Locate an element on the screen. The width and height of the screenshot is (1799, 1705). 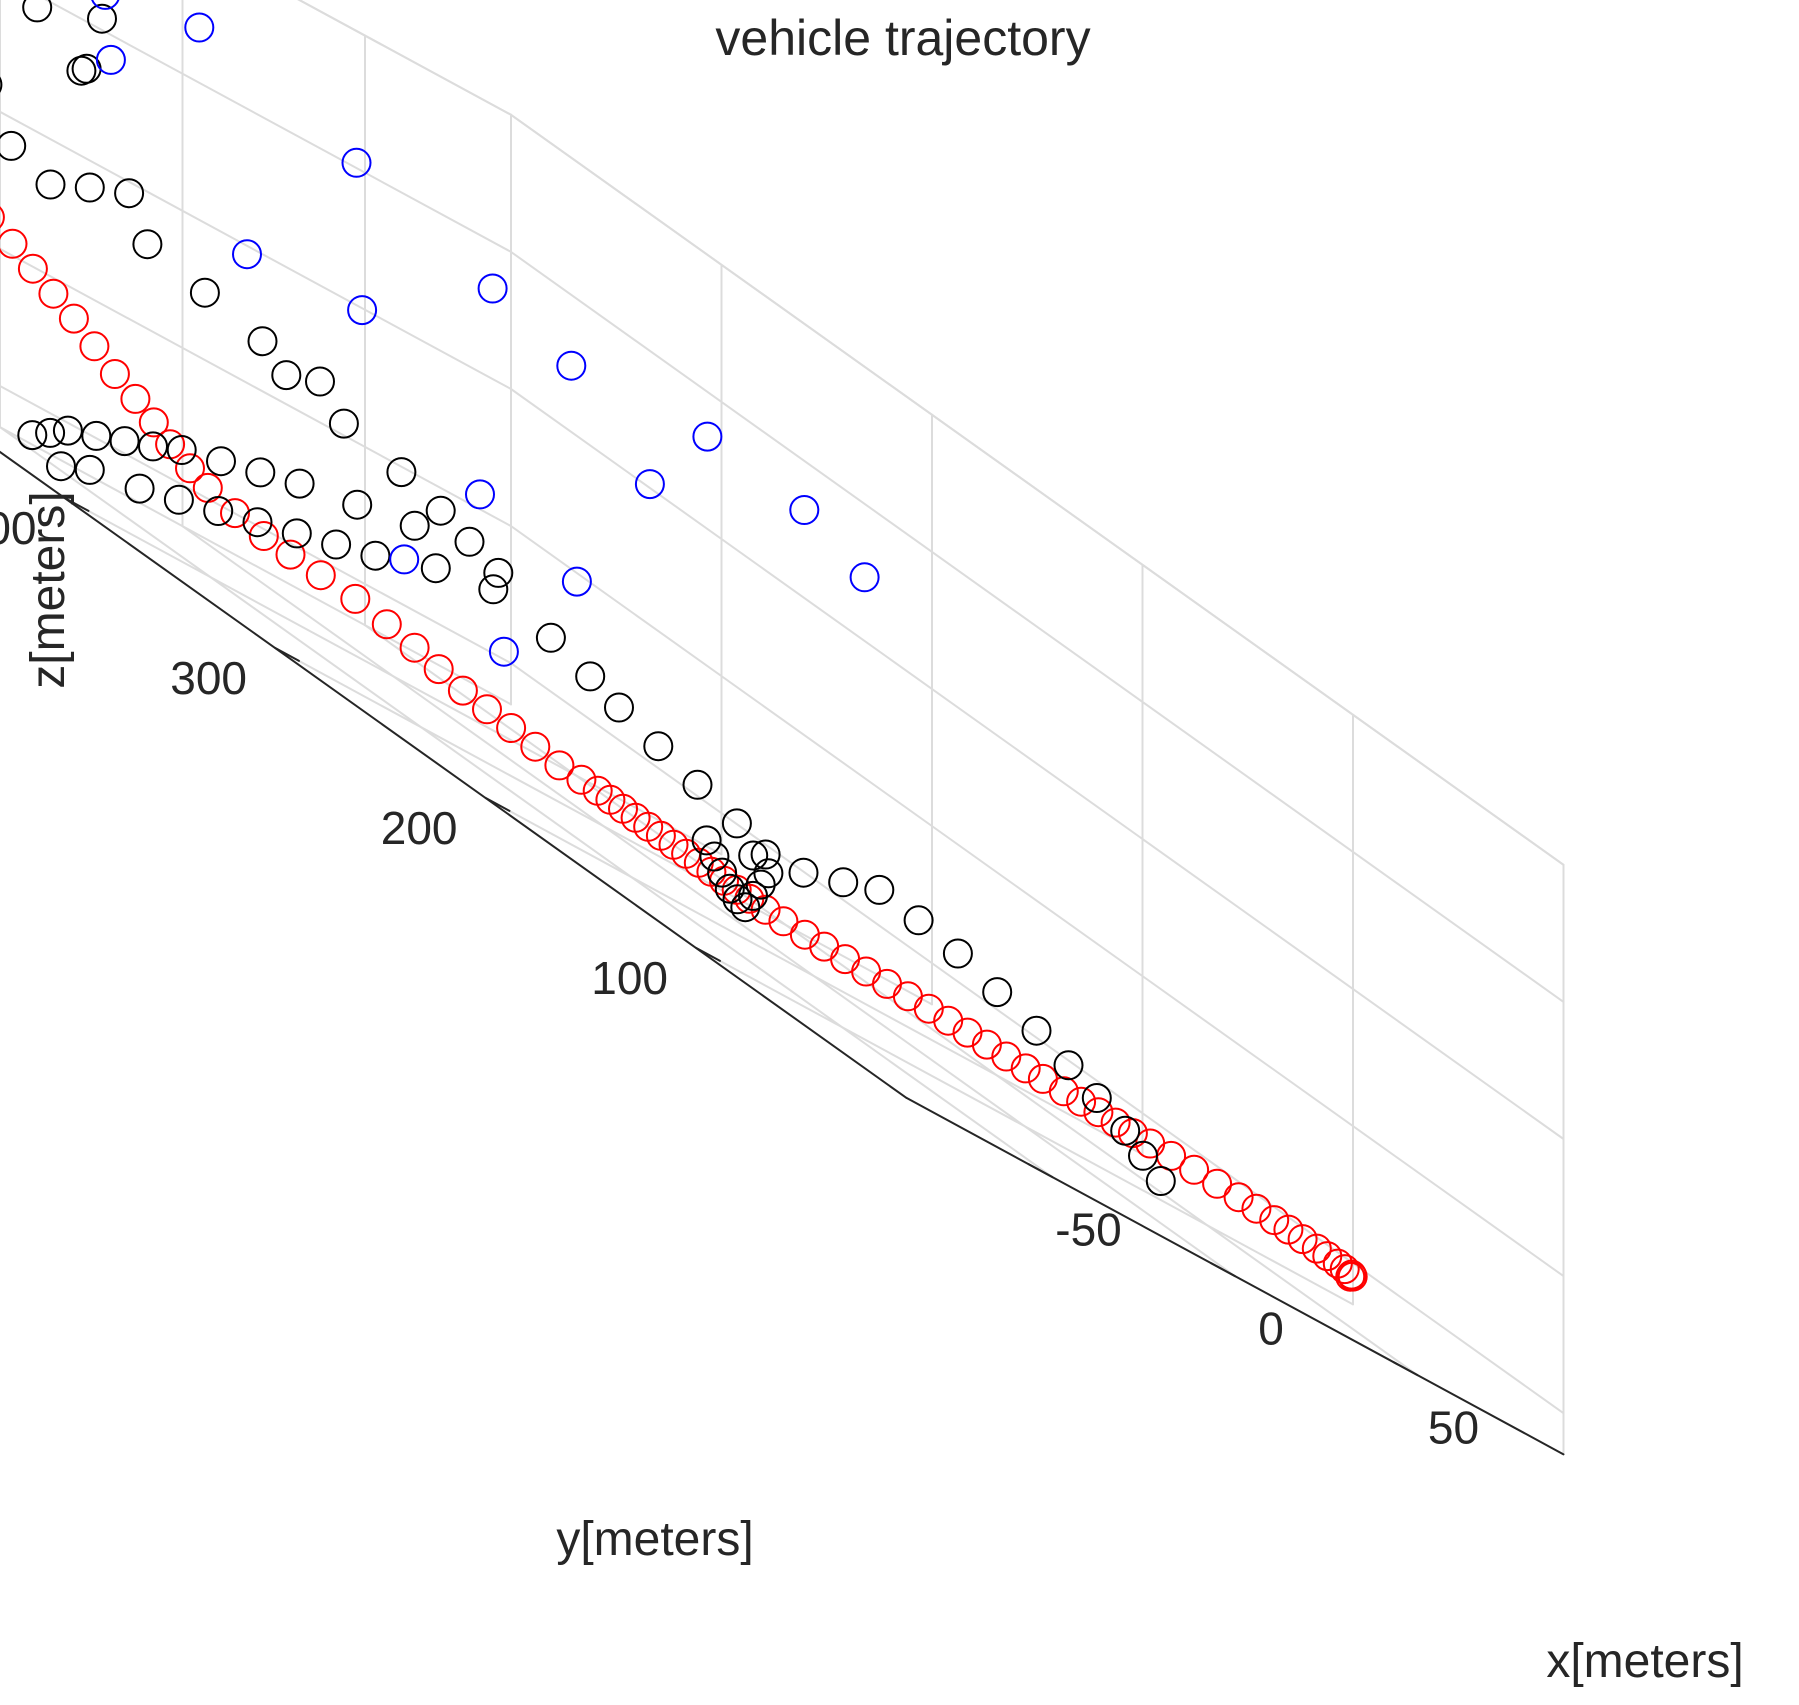
z-axis-label: z[meters] is located at coordinates (48, 589).